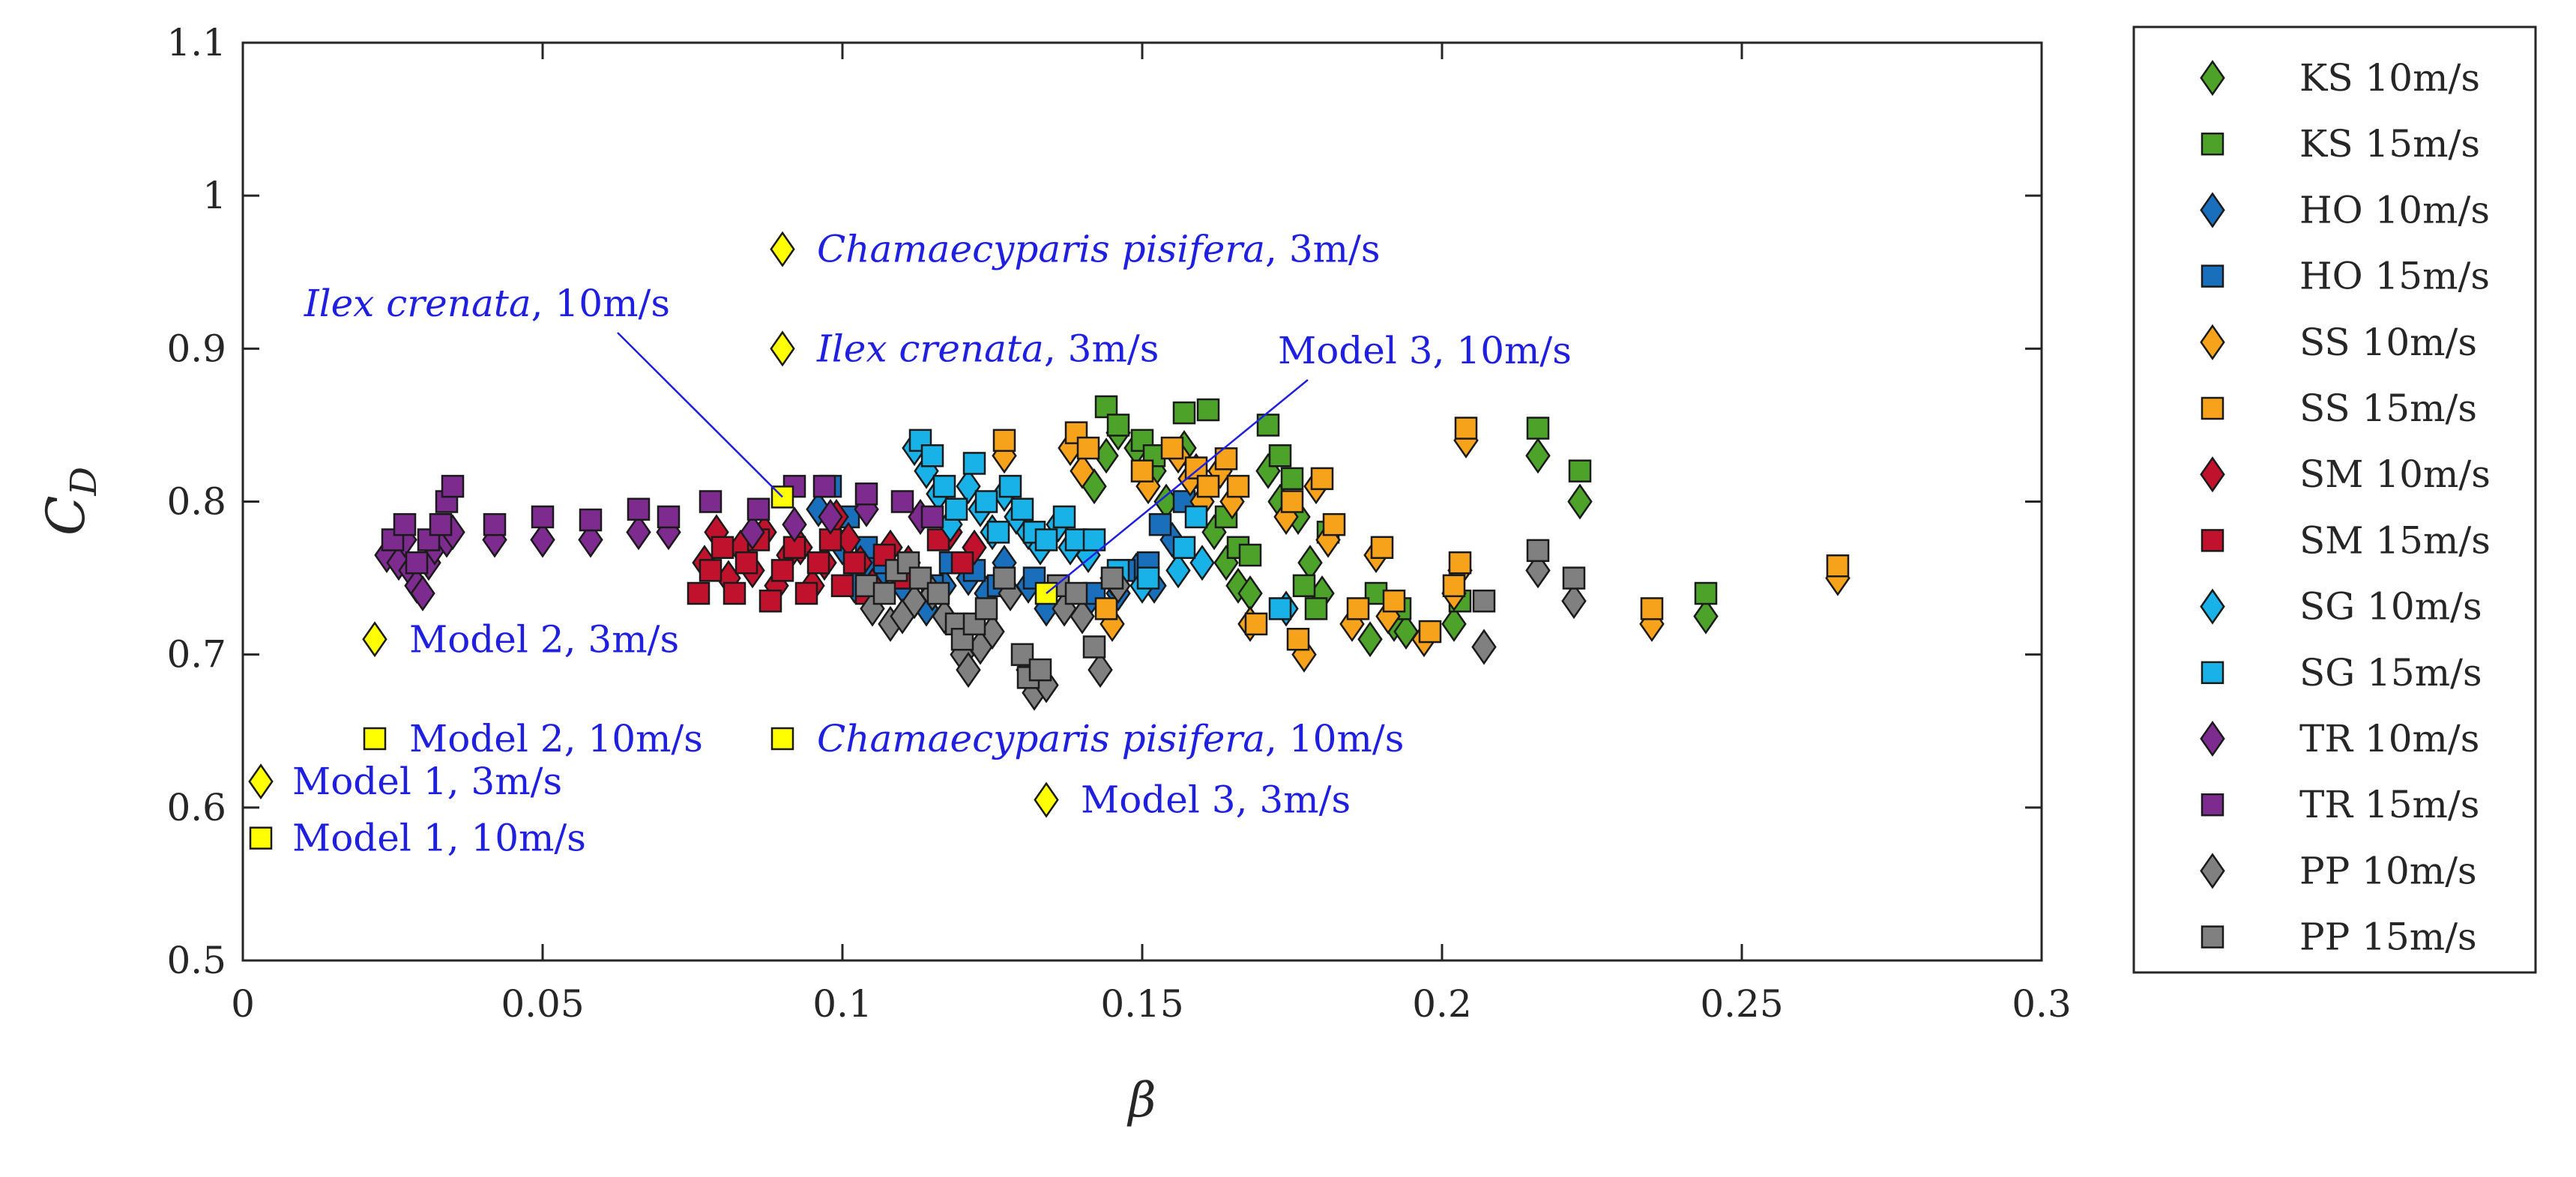 The height and width of the screenshot is (1177, 2576). Describe the element at coordinates (700, 415) in the screenshot. I see `annotation-leader-line` at that location.